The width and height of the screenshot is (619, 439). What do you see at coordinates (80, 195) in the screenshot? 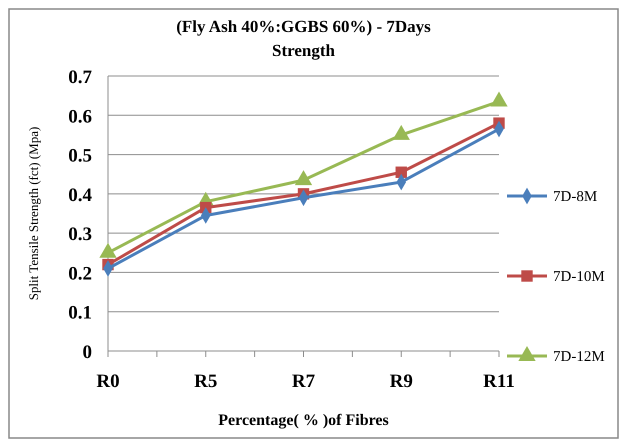
I see `y-tick-label: 0.4` at bounding box center [80, 195].